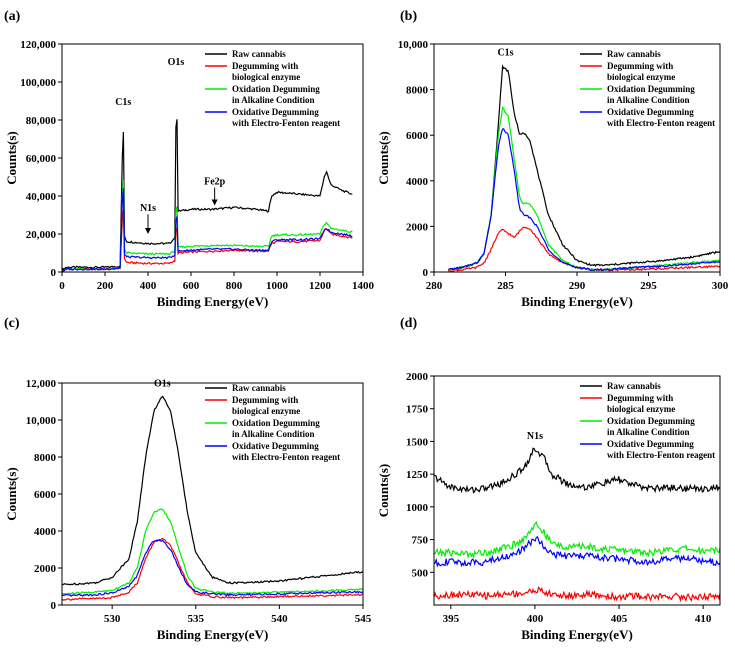 The image size is (735, 656). What do you see at coordinates (41, 384) in the screenshot?
I see `y-tick-label: 12,000` at bounding box center [41, 384].